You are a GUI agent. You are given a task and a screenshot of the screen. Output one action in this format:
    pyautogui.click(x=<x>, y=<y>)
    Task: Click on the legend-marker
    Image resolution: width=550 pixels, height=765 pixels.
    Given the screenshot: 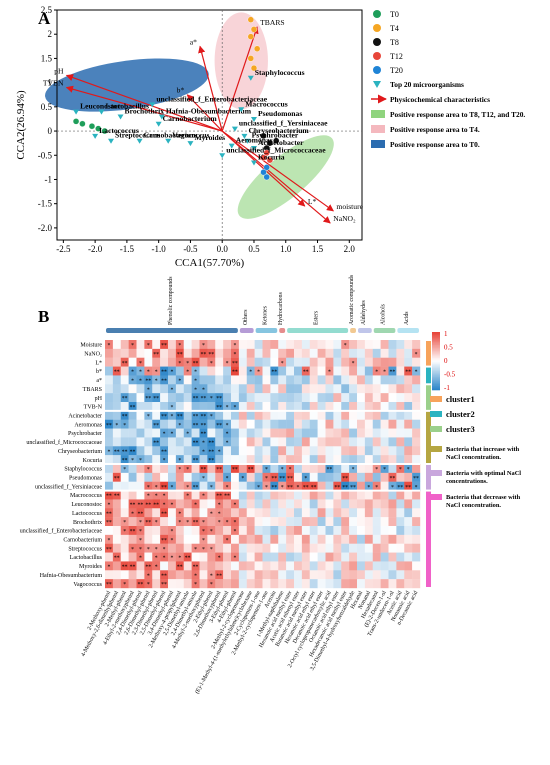 What is the action you would take?
    pyautogui.click(x=377, y=56)
    